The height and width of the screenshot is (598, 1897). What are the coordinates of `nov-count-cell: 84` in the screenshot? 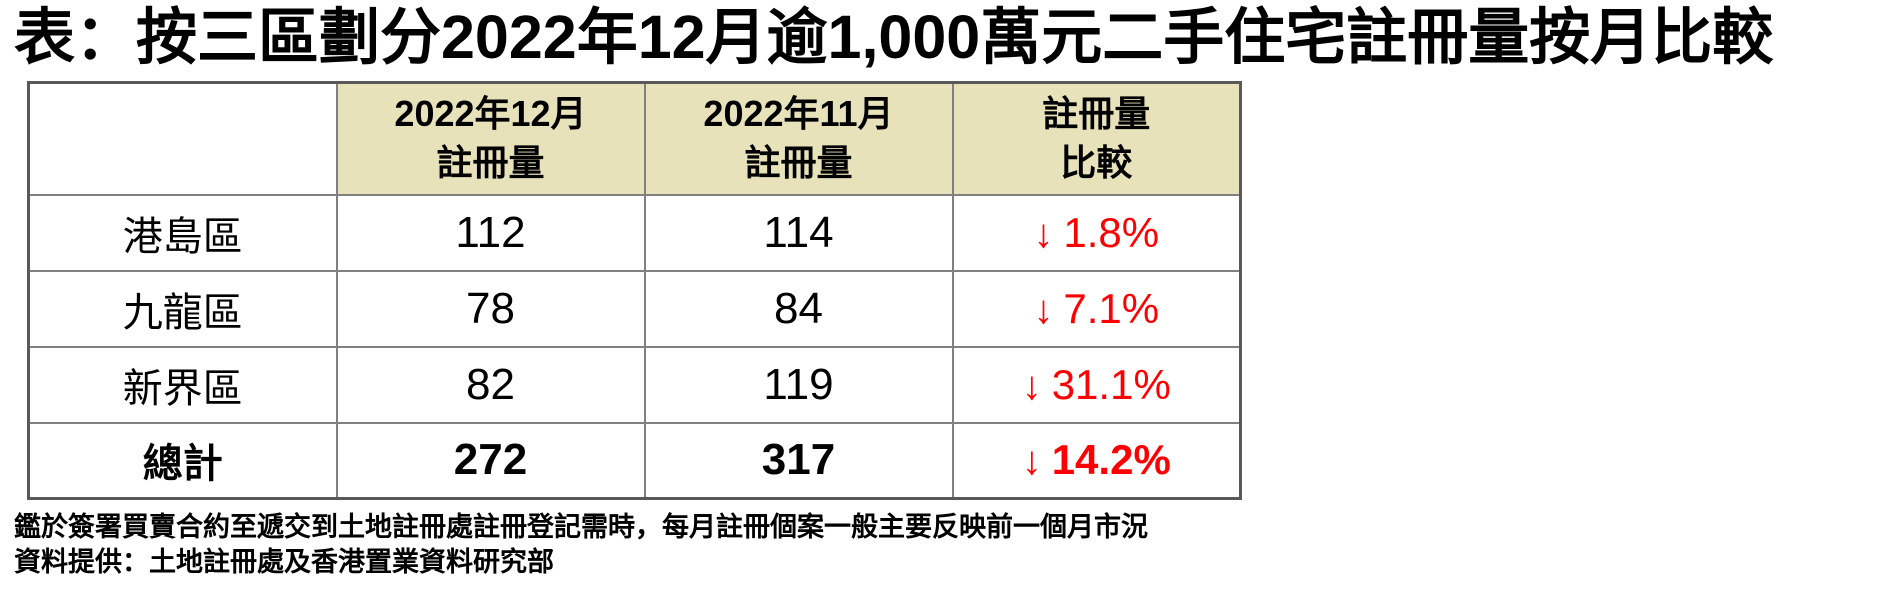 It's located at (798, 308).